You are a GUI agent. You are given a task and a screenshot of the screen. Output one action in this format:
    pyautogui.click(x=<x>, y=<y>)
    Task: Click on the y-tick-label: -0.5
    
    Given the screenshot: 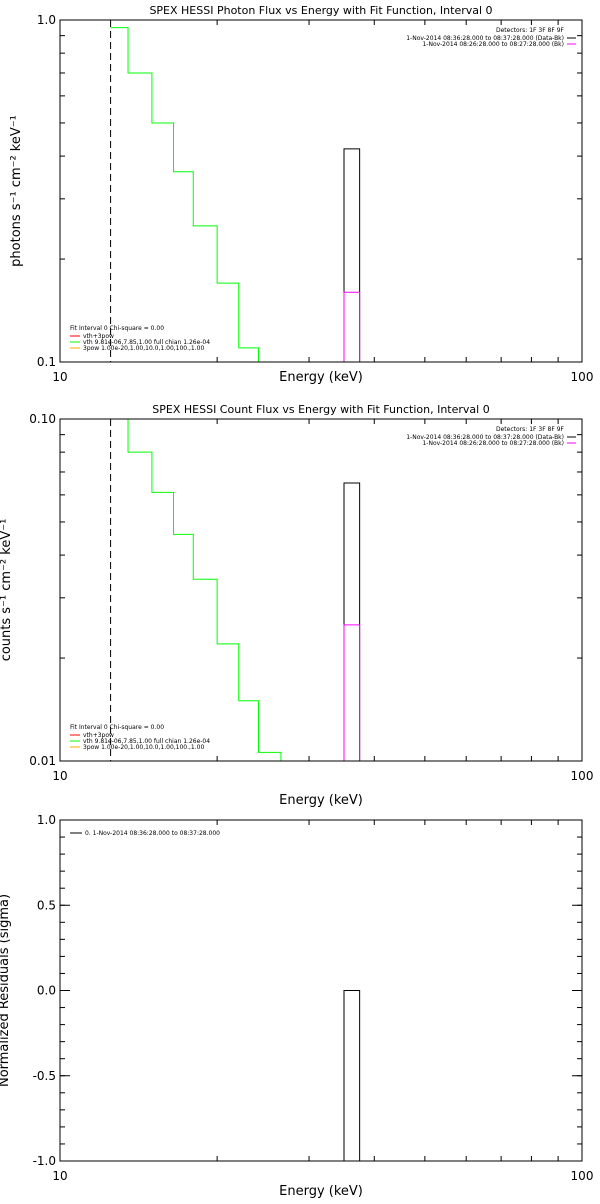 What is the action you would take?
    pyautogui.click(x=44, y=1076)
    